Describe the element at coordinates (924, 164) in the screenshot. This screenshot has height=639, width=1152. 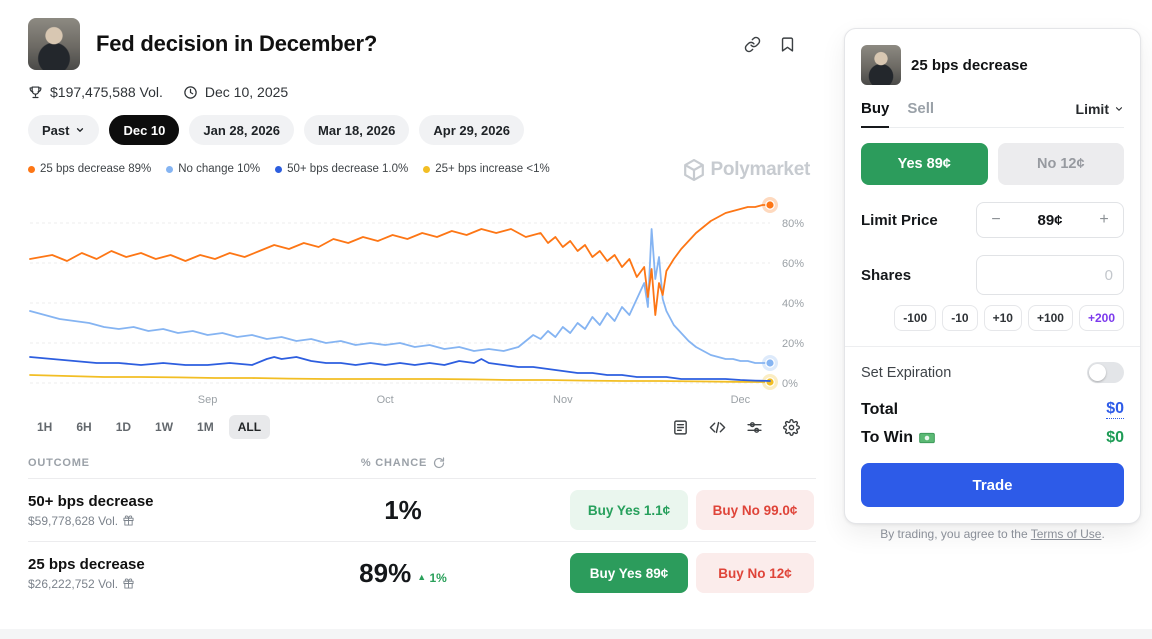
I see `yes-button: Yes 89¢` at that location.